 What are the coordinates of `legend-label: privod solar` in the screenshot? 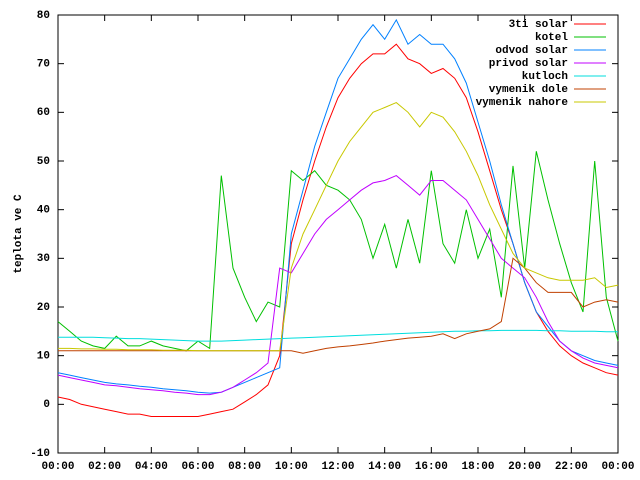 It's located at (528, 64).